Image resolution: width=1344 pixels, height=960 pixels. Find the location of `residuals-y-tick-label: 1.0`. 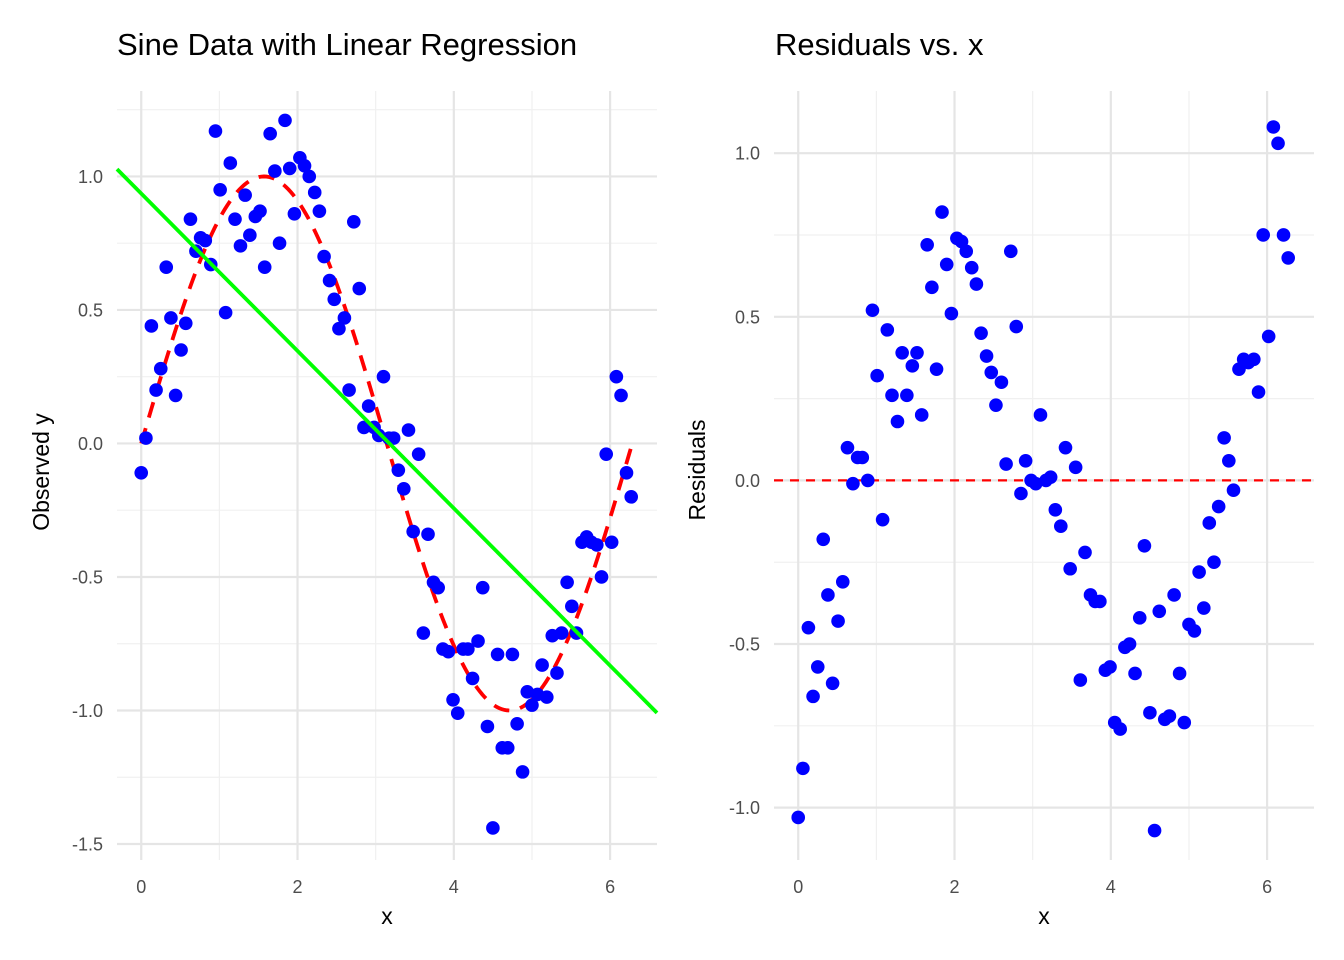

residuals-y-tick-label: 1.0 is located at coordinates (747, 154).